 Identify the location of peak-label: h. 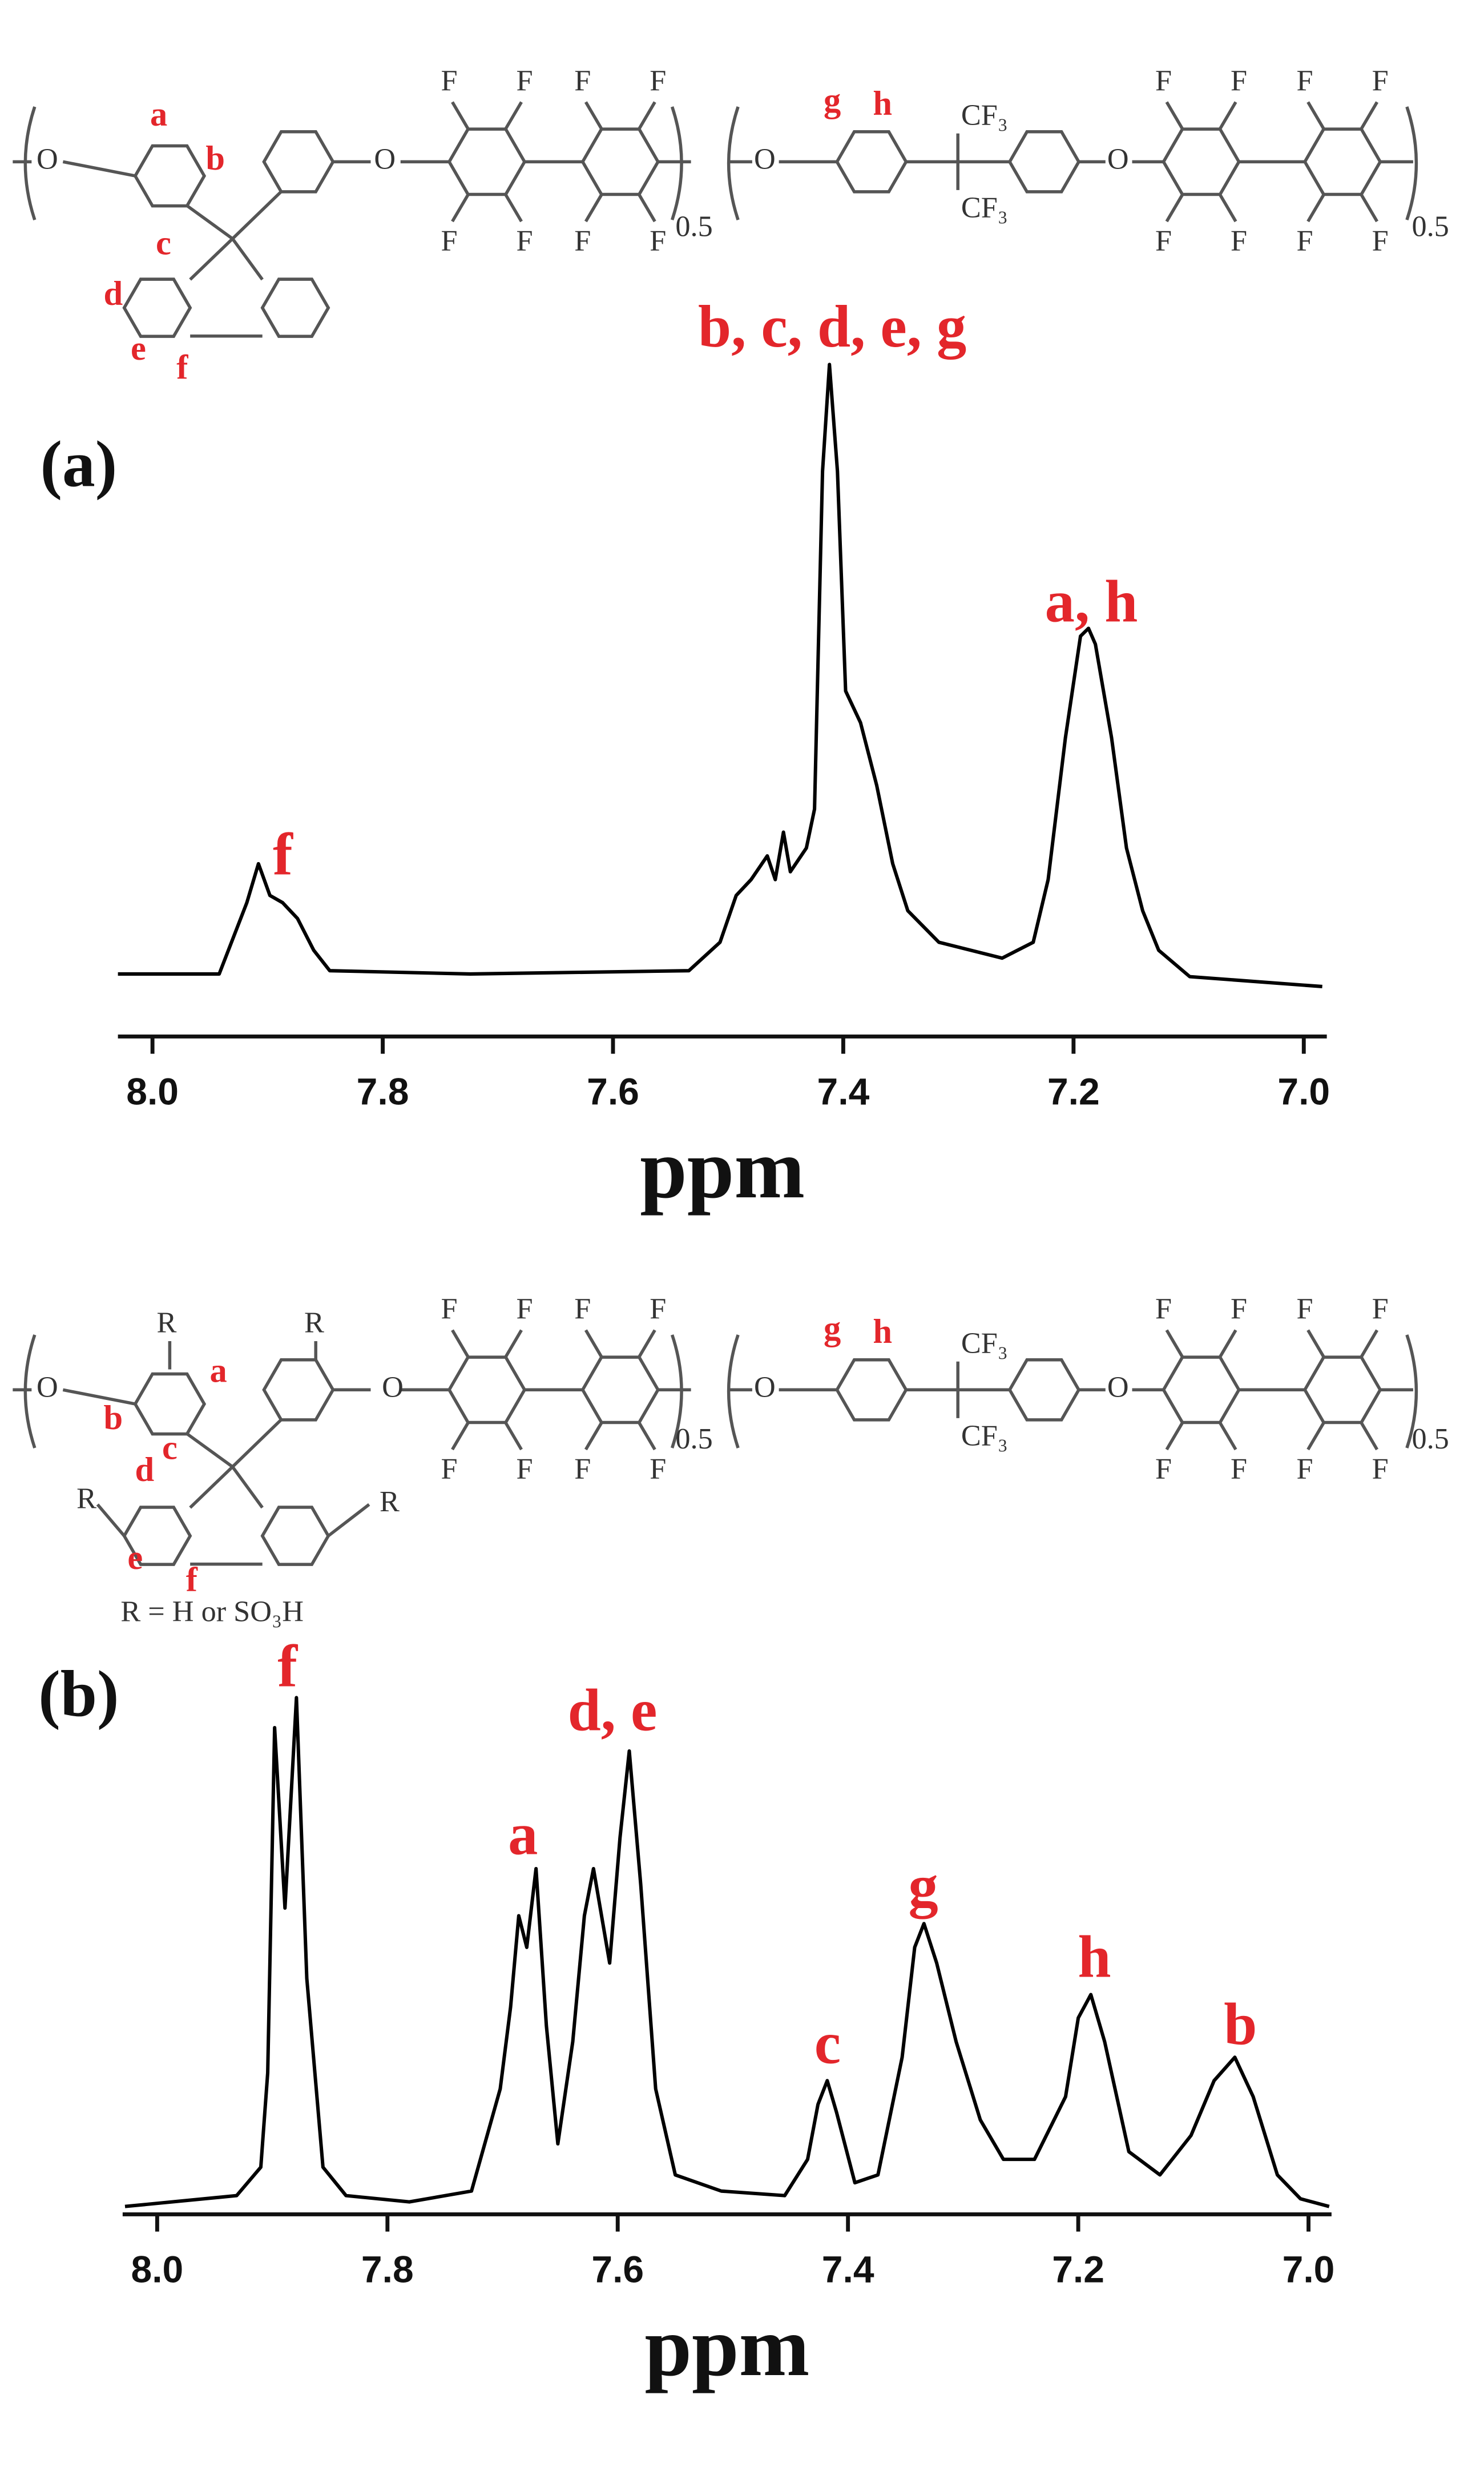
(1094, 1956).